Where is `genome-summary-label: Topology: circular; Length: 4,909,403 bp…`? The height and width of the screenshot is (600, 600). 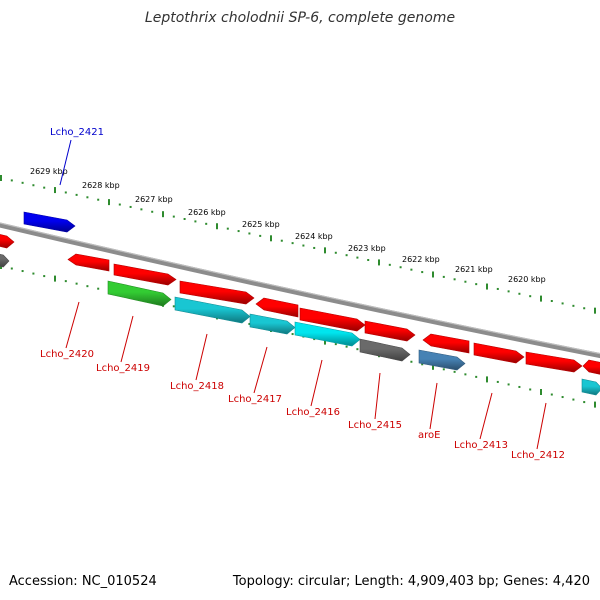
genome-summary-label: Topology: circular; Length: 4,909,403 bp… is located at coordinates (411, 581).